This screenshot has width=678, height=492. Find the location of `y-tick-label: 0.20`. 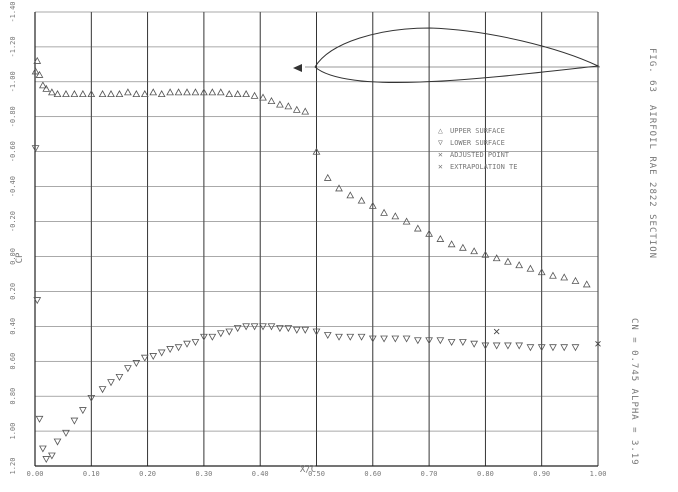

y-tick-label: 0.20 is located at coordinates (13, 291).